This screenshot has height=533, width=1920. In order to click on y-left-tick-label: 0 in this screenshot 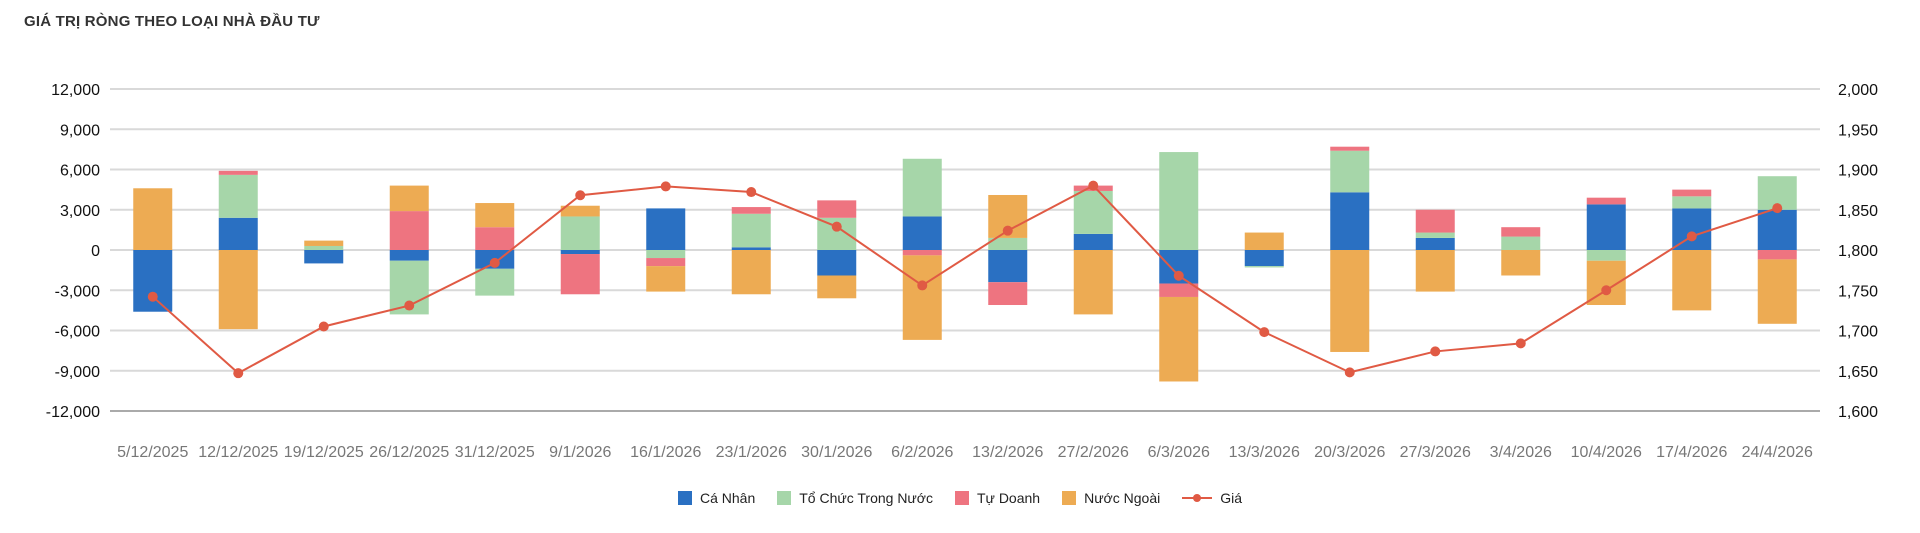, I will do `click(95, 251)`.